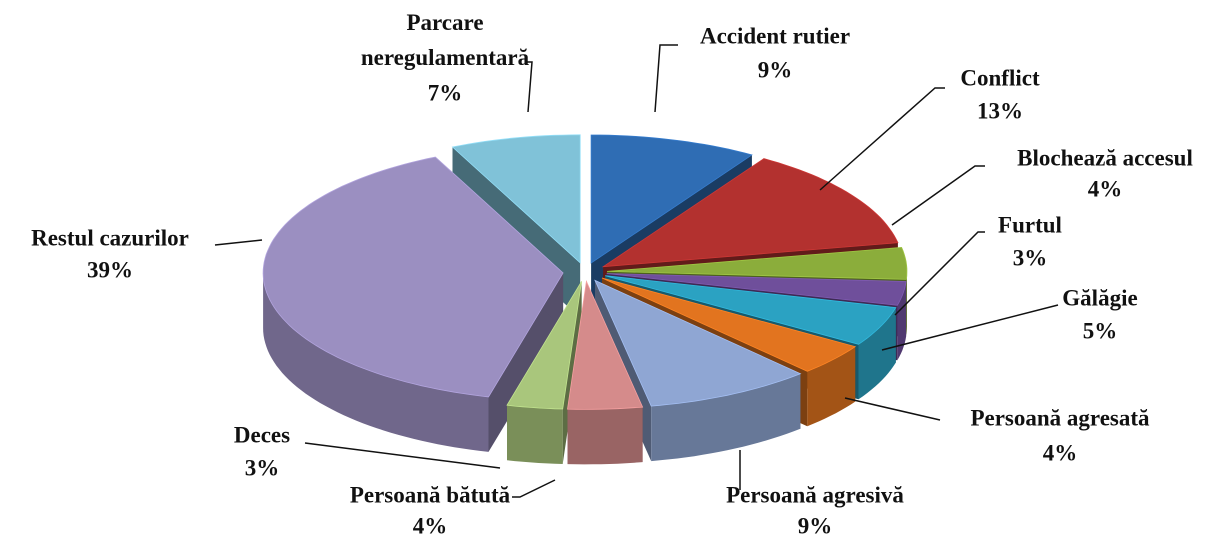 The height and width of the screenshot is (539, 1219). I want to click on slice-label: Furtul, so click(1030, 224).